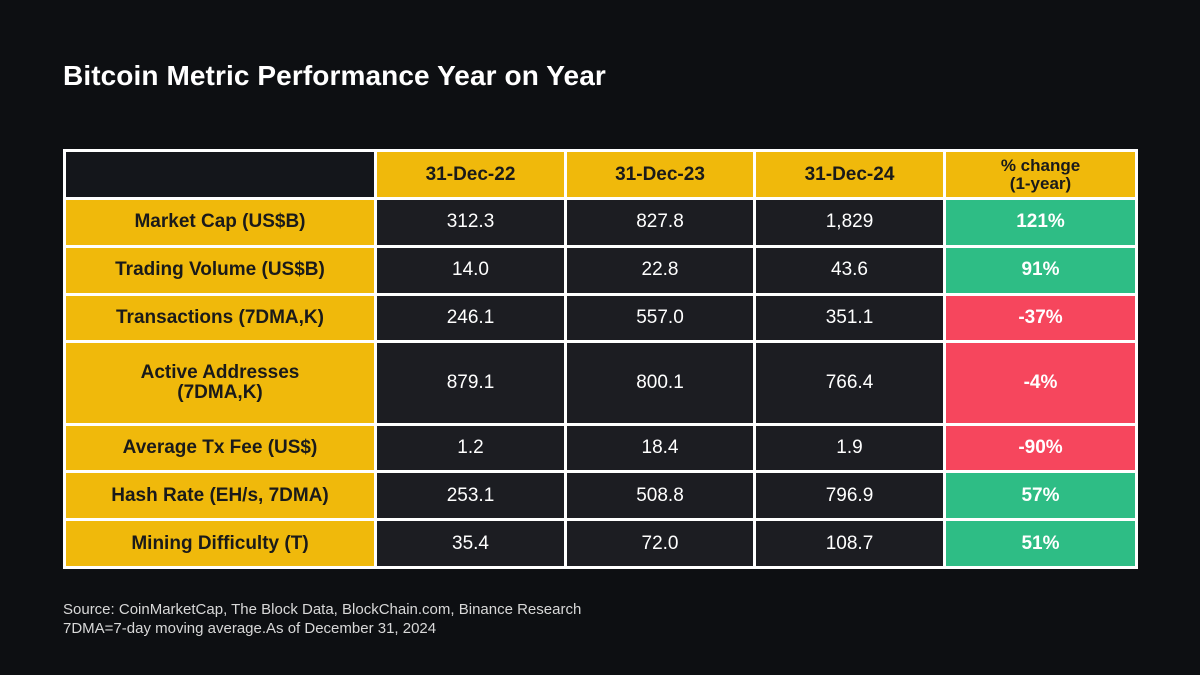 The height and width of the screenshot is (675, 1200). I want to click on column-header-dec-22: 31-Dec-22, so click(470, 174).